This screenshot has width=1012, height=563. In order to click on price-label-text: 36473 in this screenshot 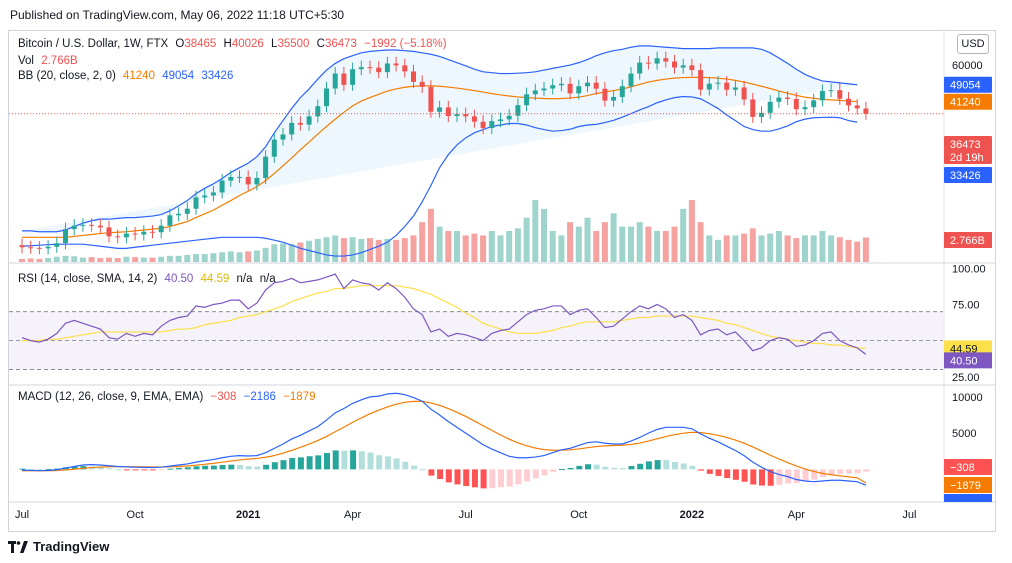, I will do `click(965, 145)`.